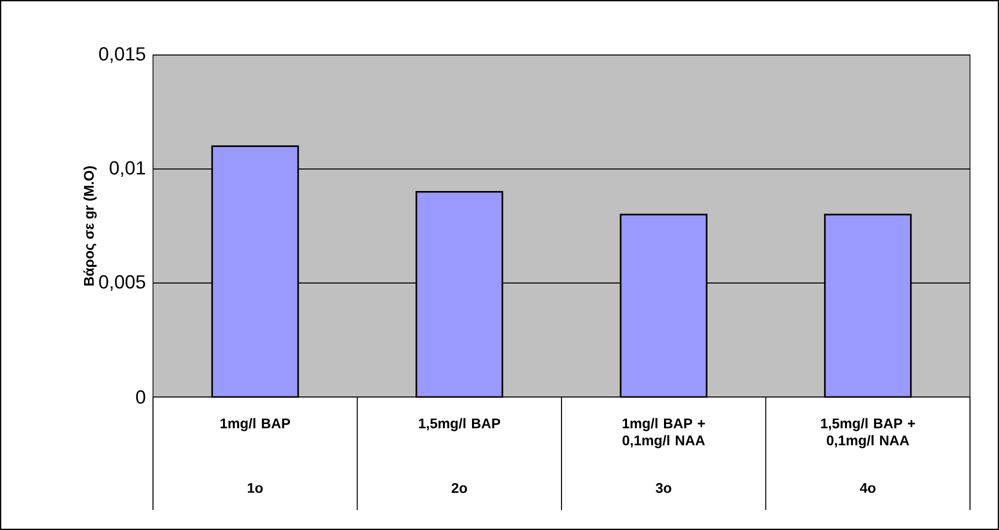 The height and width of the screenshot is (530, 999). What do you see at coordinates (122, 283) in the screenshot?
I see `y-tick-label: 0,005` at bounding box center [122, 283].